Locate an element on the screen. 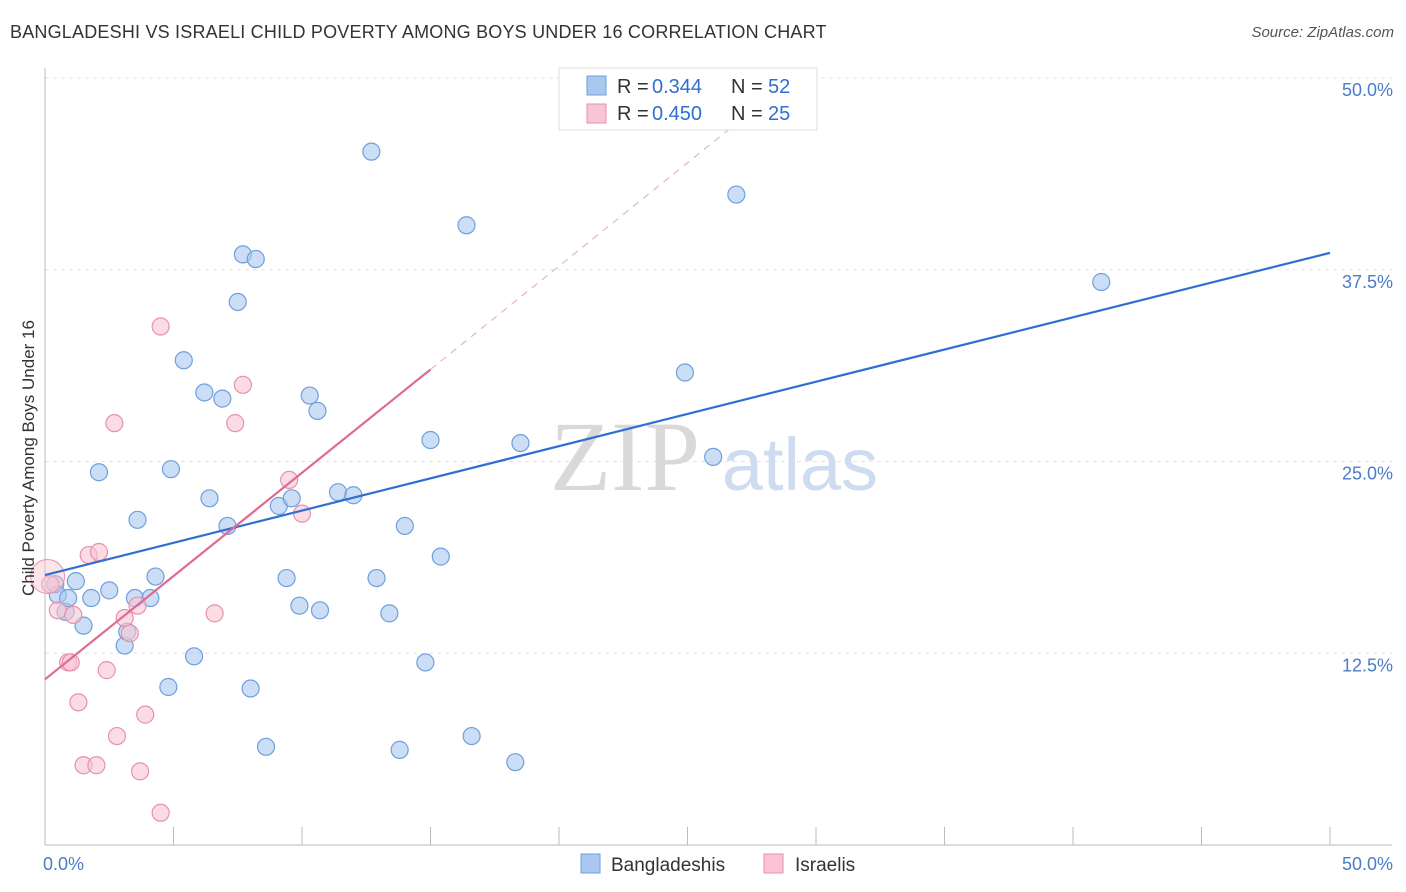  legend-n-label-1: N = is located at coordinates (747, 87).